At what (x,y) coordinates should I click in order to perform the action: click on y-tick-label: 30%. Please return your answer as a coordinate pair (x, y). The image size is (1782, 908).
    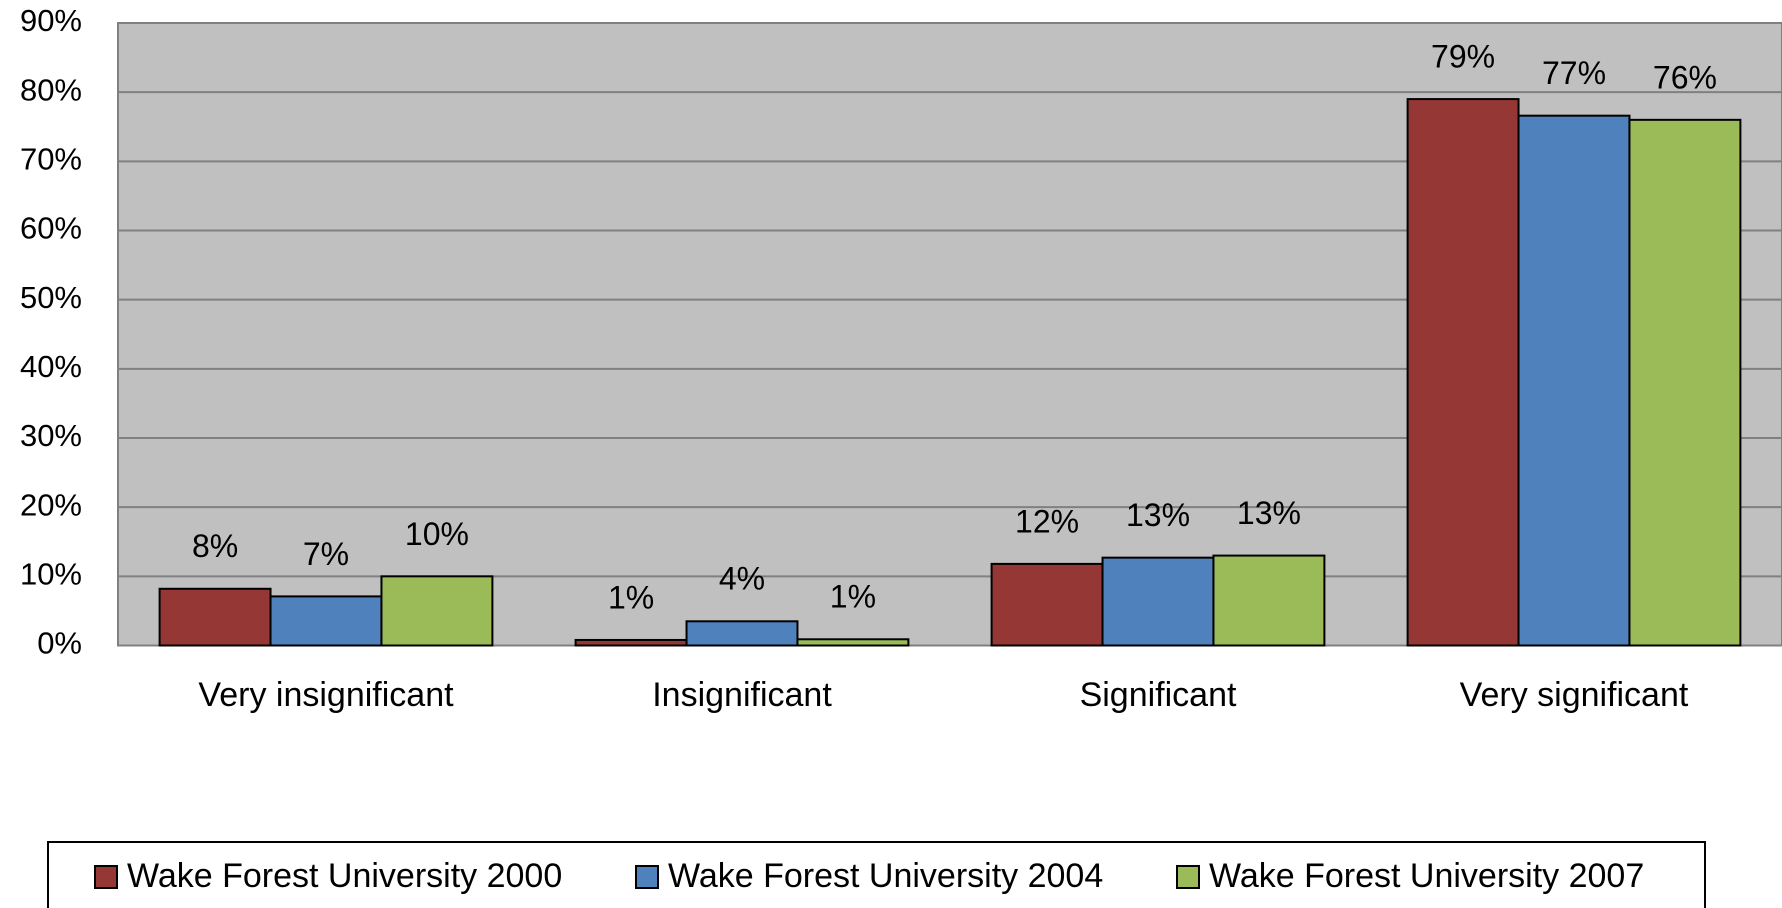
    Looking at the image, I should click on (51, 435).